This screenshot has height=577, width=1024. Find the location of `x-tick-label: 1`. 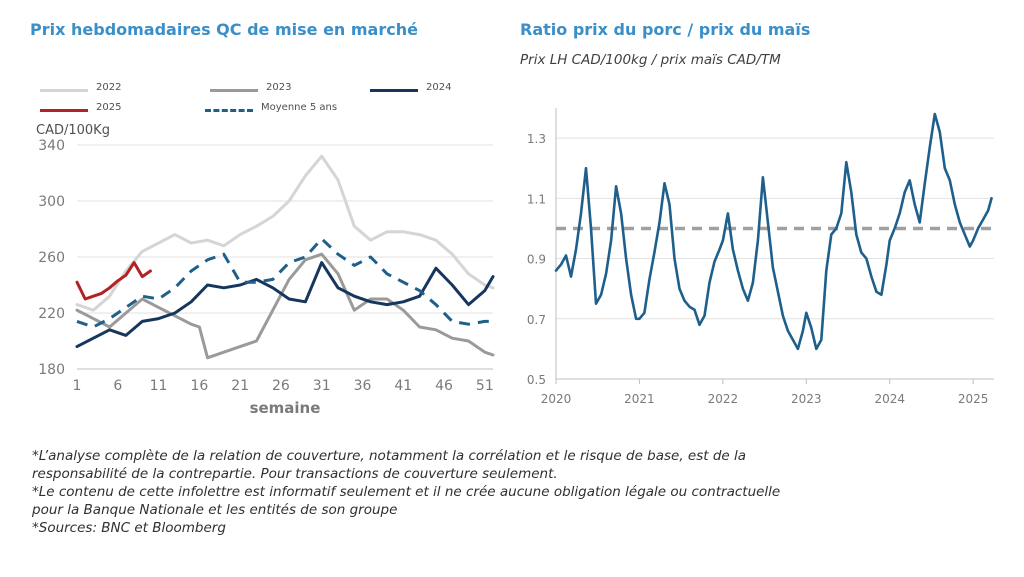

x-tick-label: 1 is located at coordinates (77, 386).